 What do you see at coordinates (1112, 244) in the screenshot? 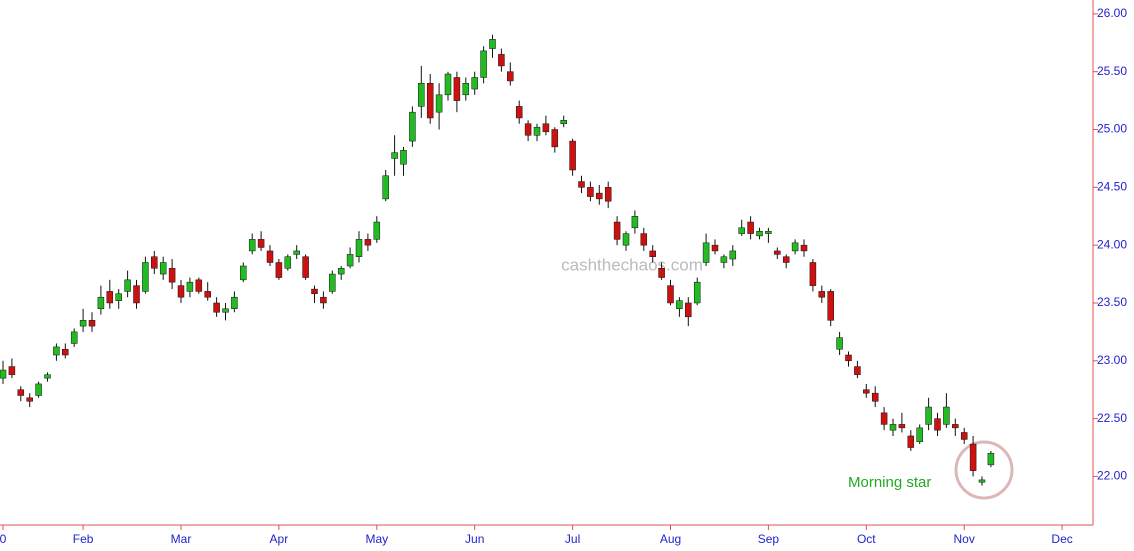
I see `y-tick-label: 24.00` at bounding box center [1112, 244].